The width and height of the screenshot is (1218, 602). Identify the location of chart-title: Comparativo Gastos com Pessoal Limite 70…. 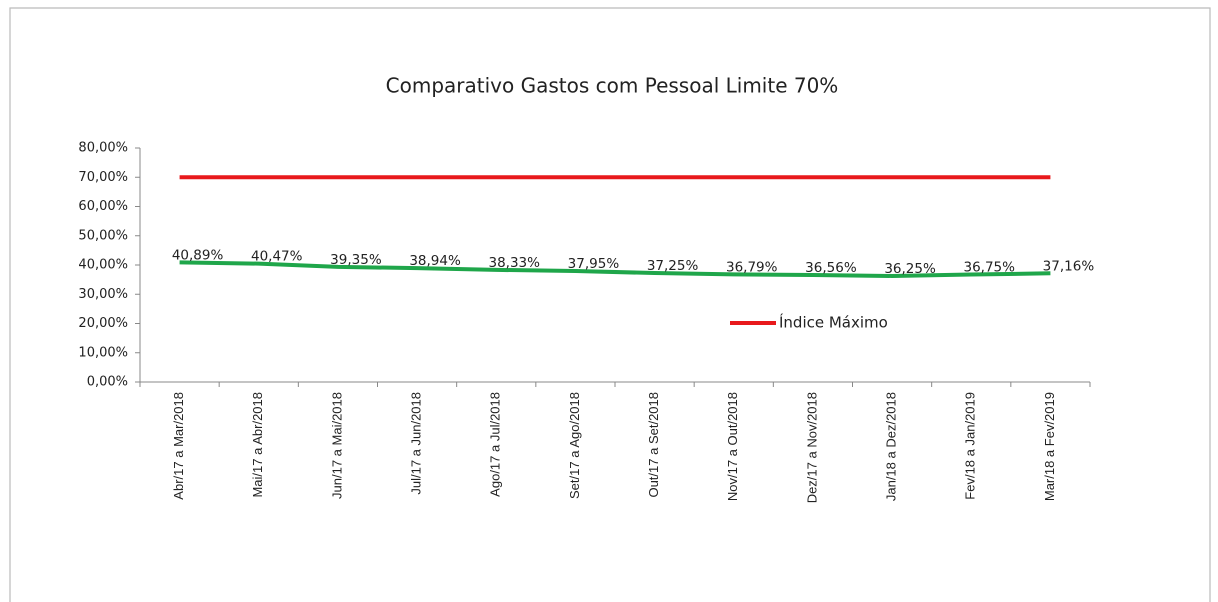
(612, 86).